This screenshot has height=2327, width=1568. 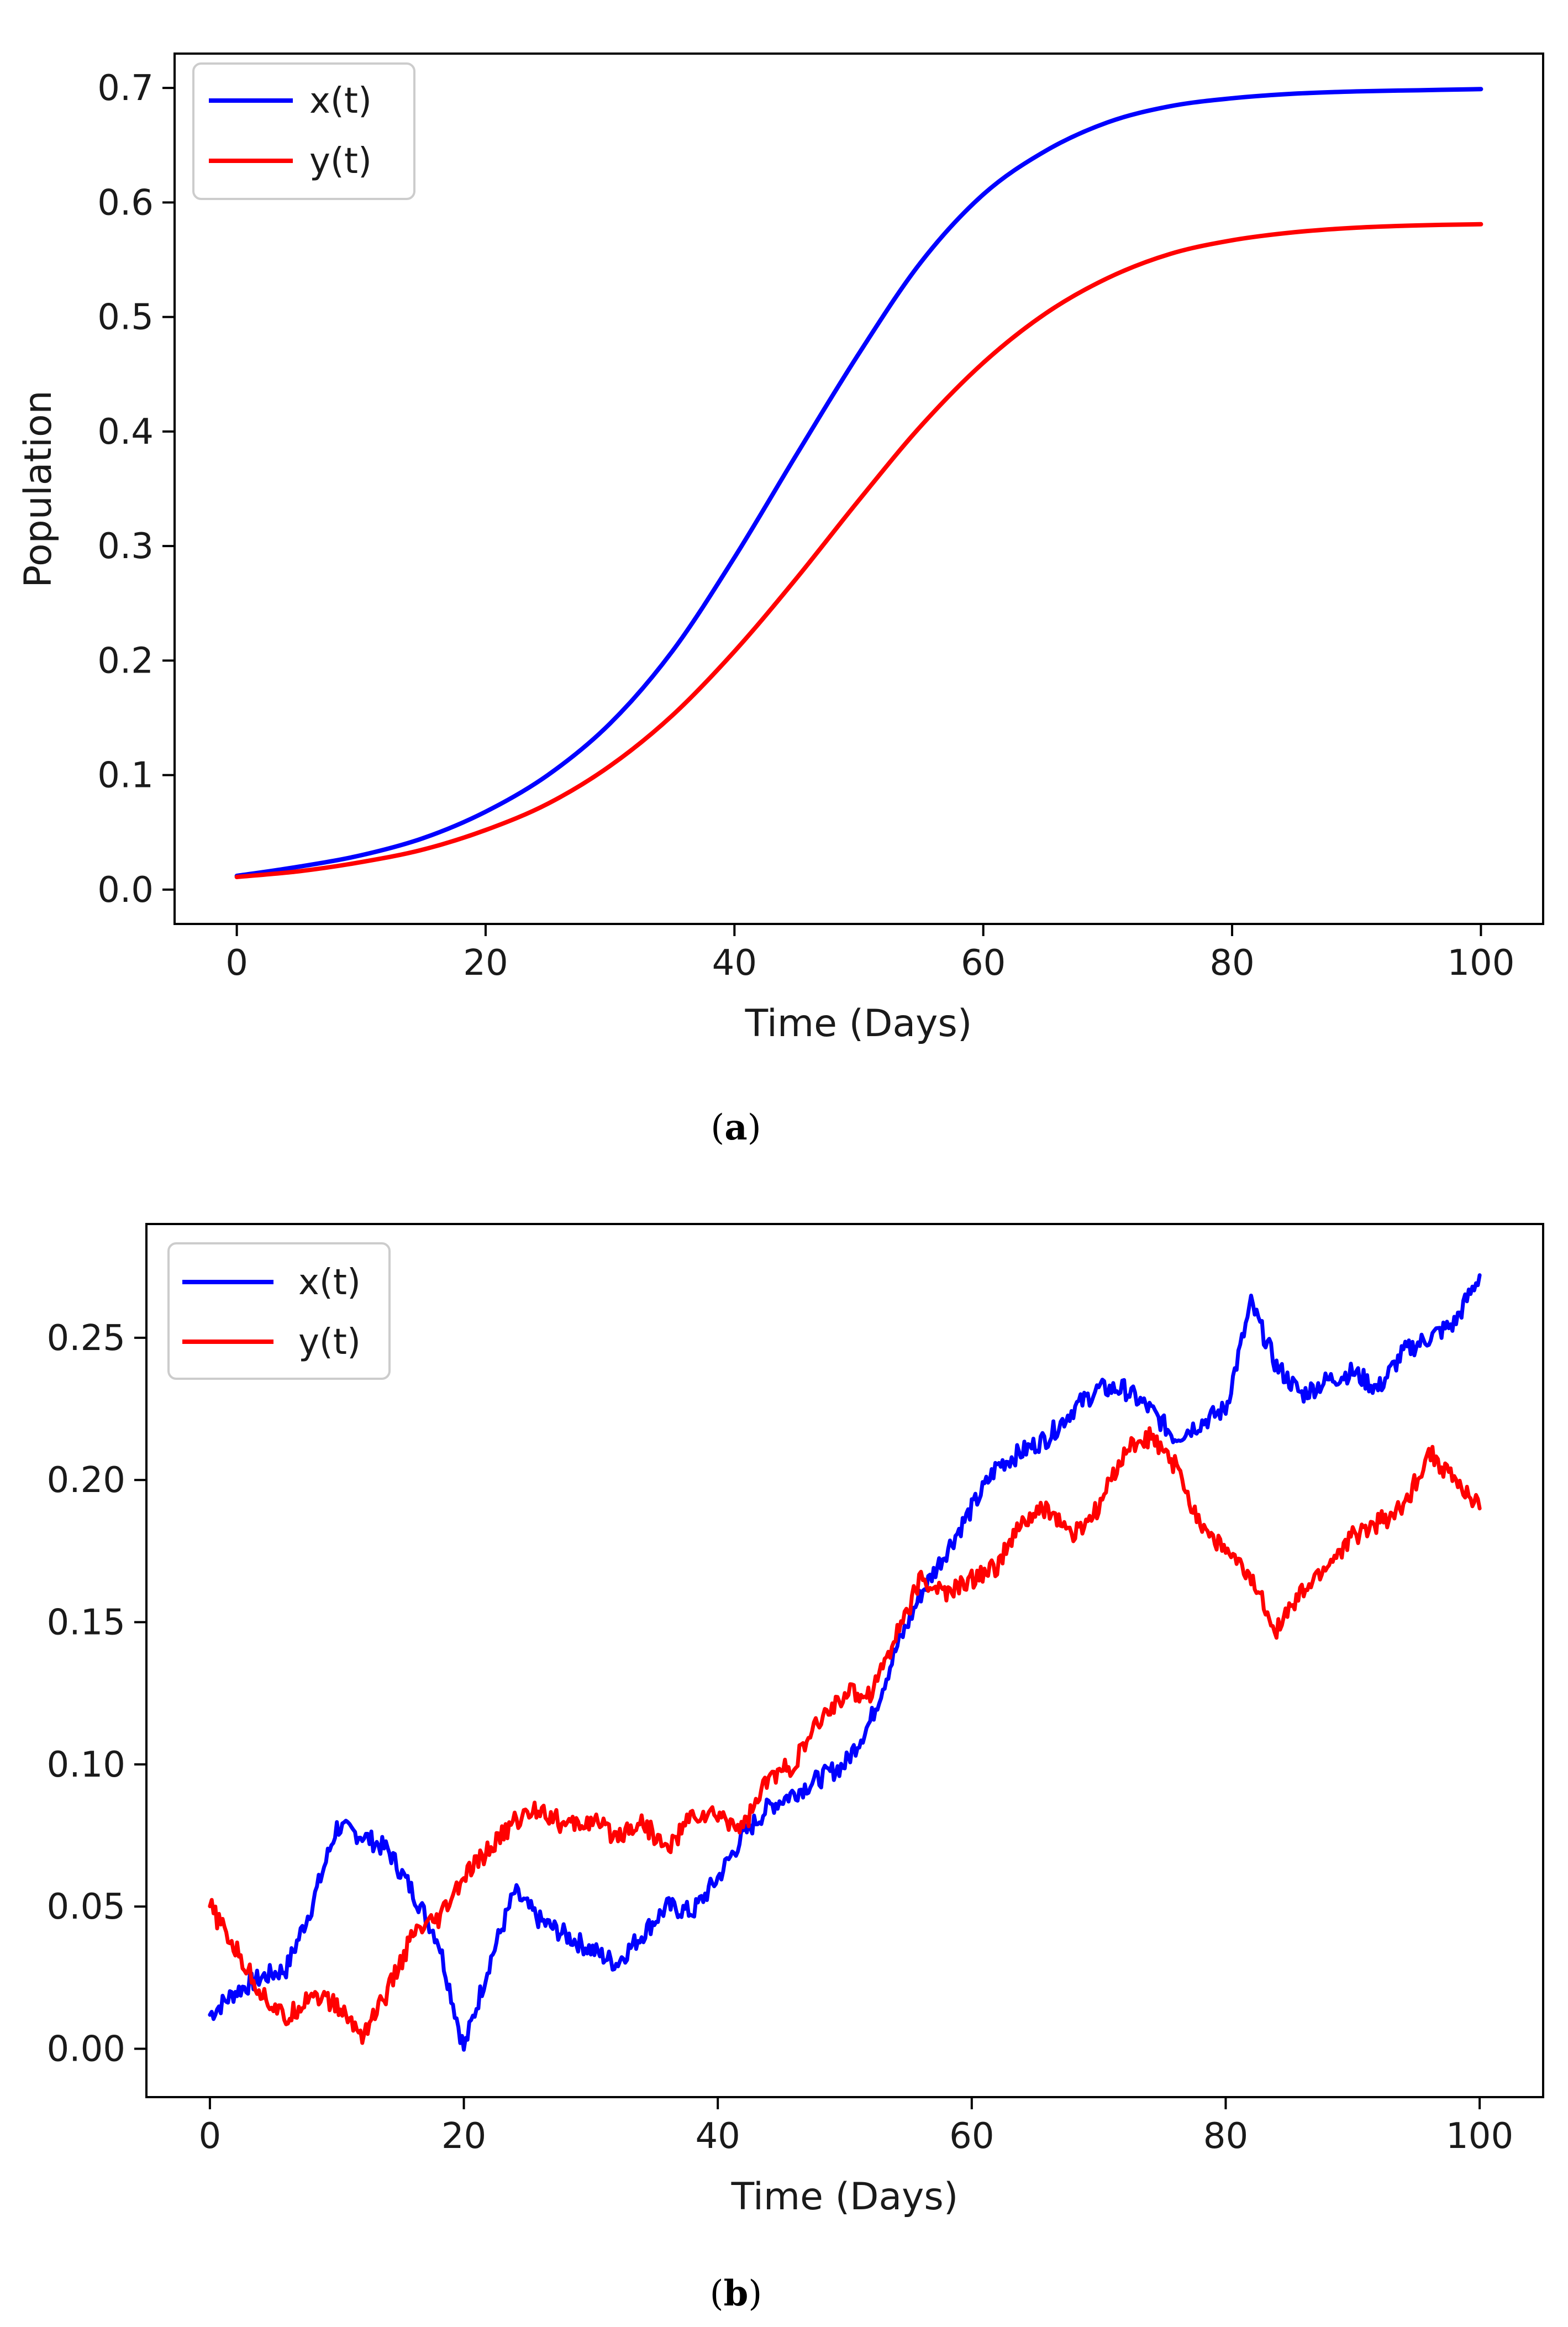 I want to click on y-tick-label-a: 0.2, so click(x=125, y=660).